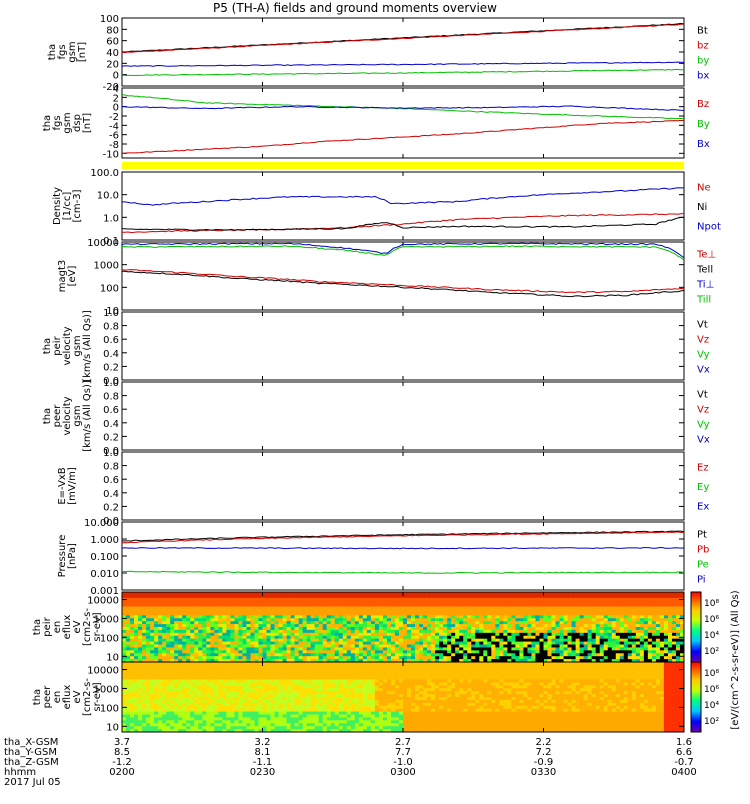 The height and width of the screenshot is (804, 750). I want to click on pressure-ytick-label: 0.010, so click(104, 574).